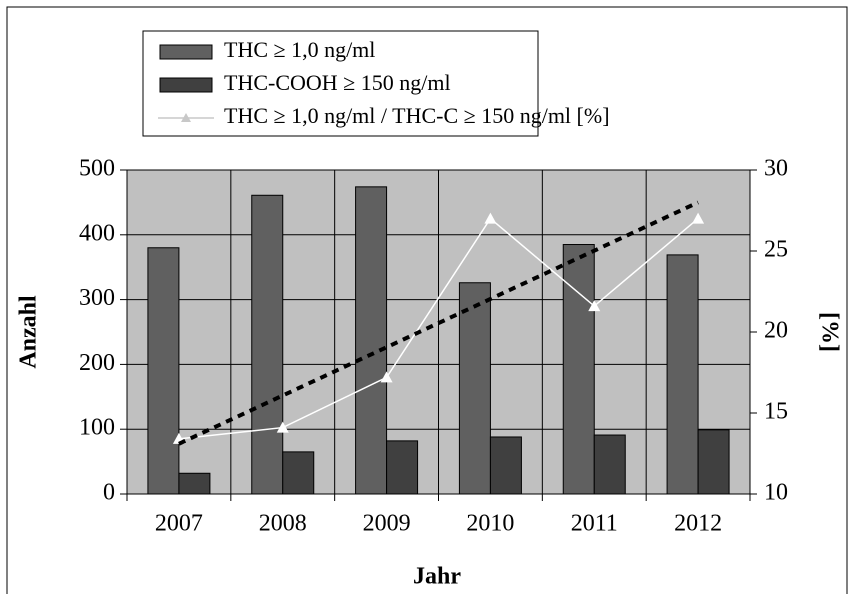 The width and height of the screenshot is (851, 594). I want to click on x-tick-label: 2007, so click(179, 524).